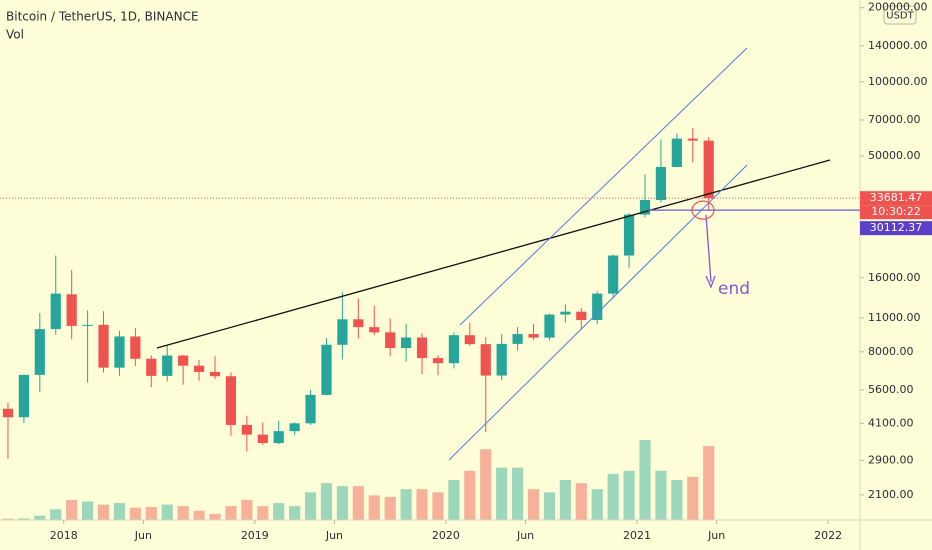 This screenshot has height=550, width=932. I want to click on countdown-box, so click(896, 212).